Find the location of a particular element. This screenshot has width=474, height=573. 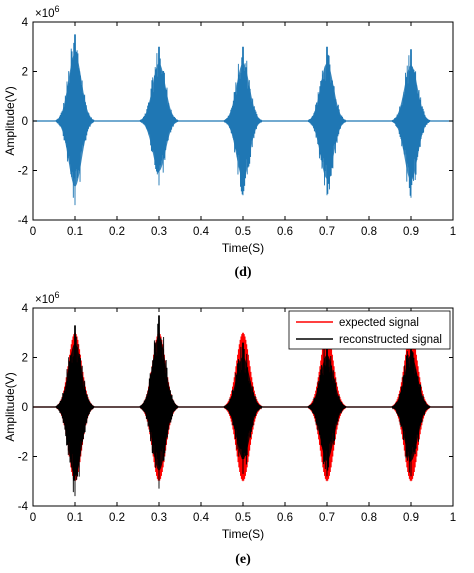

x-axis-label-e: Time(S) is located at coordinates (243, 534).